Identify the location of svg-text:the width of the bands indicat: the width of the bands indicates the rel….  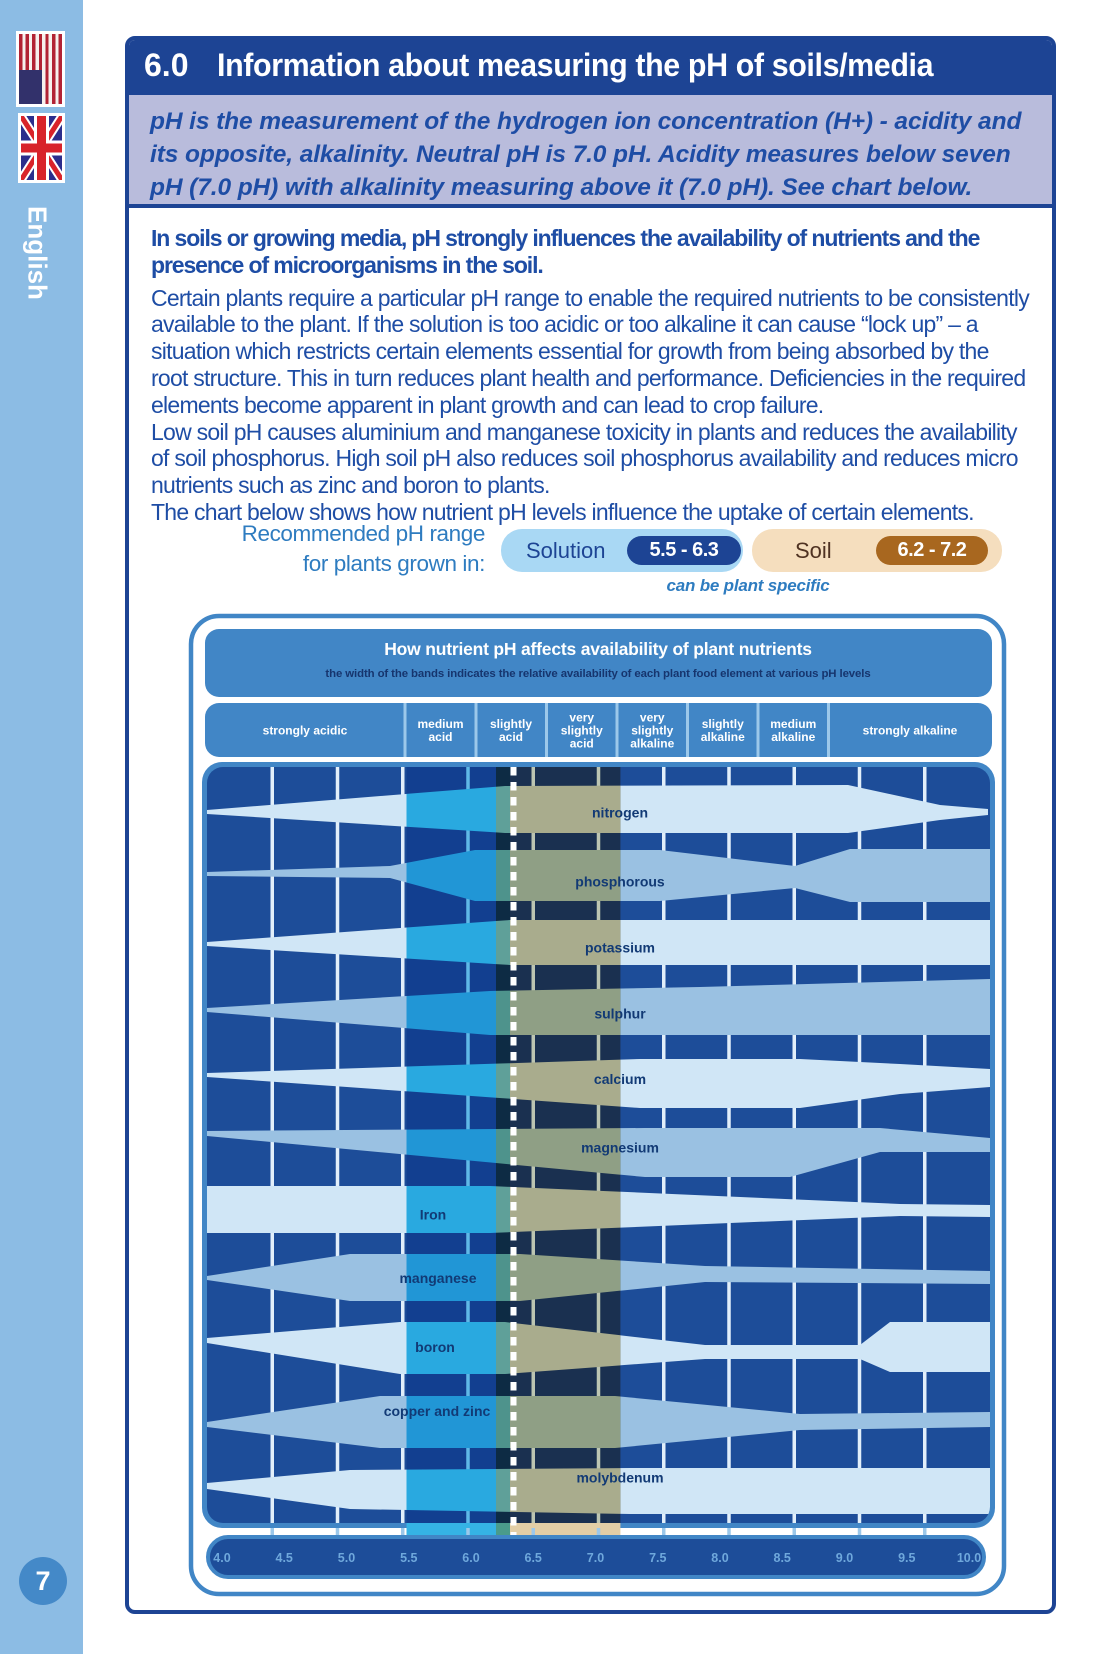
(597, 674).